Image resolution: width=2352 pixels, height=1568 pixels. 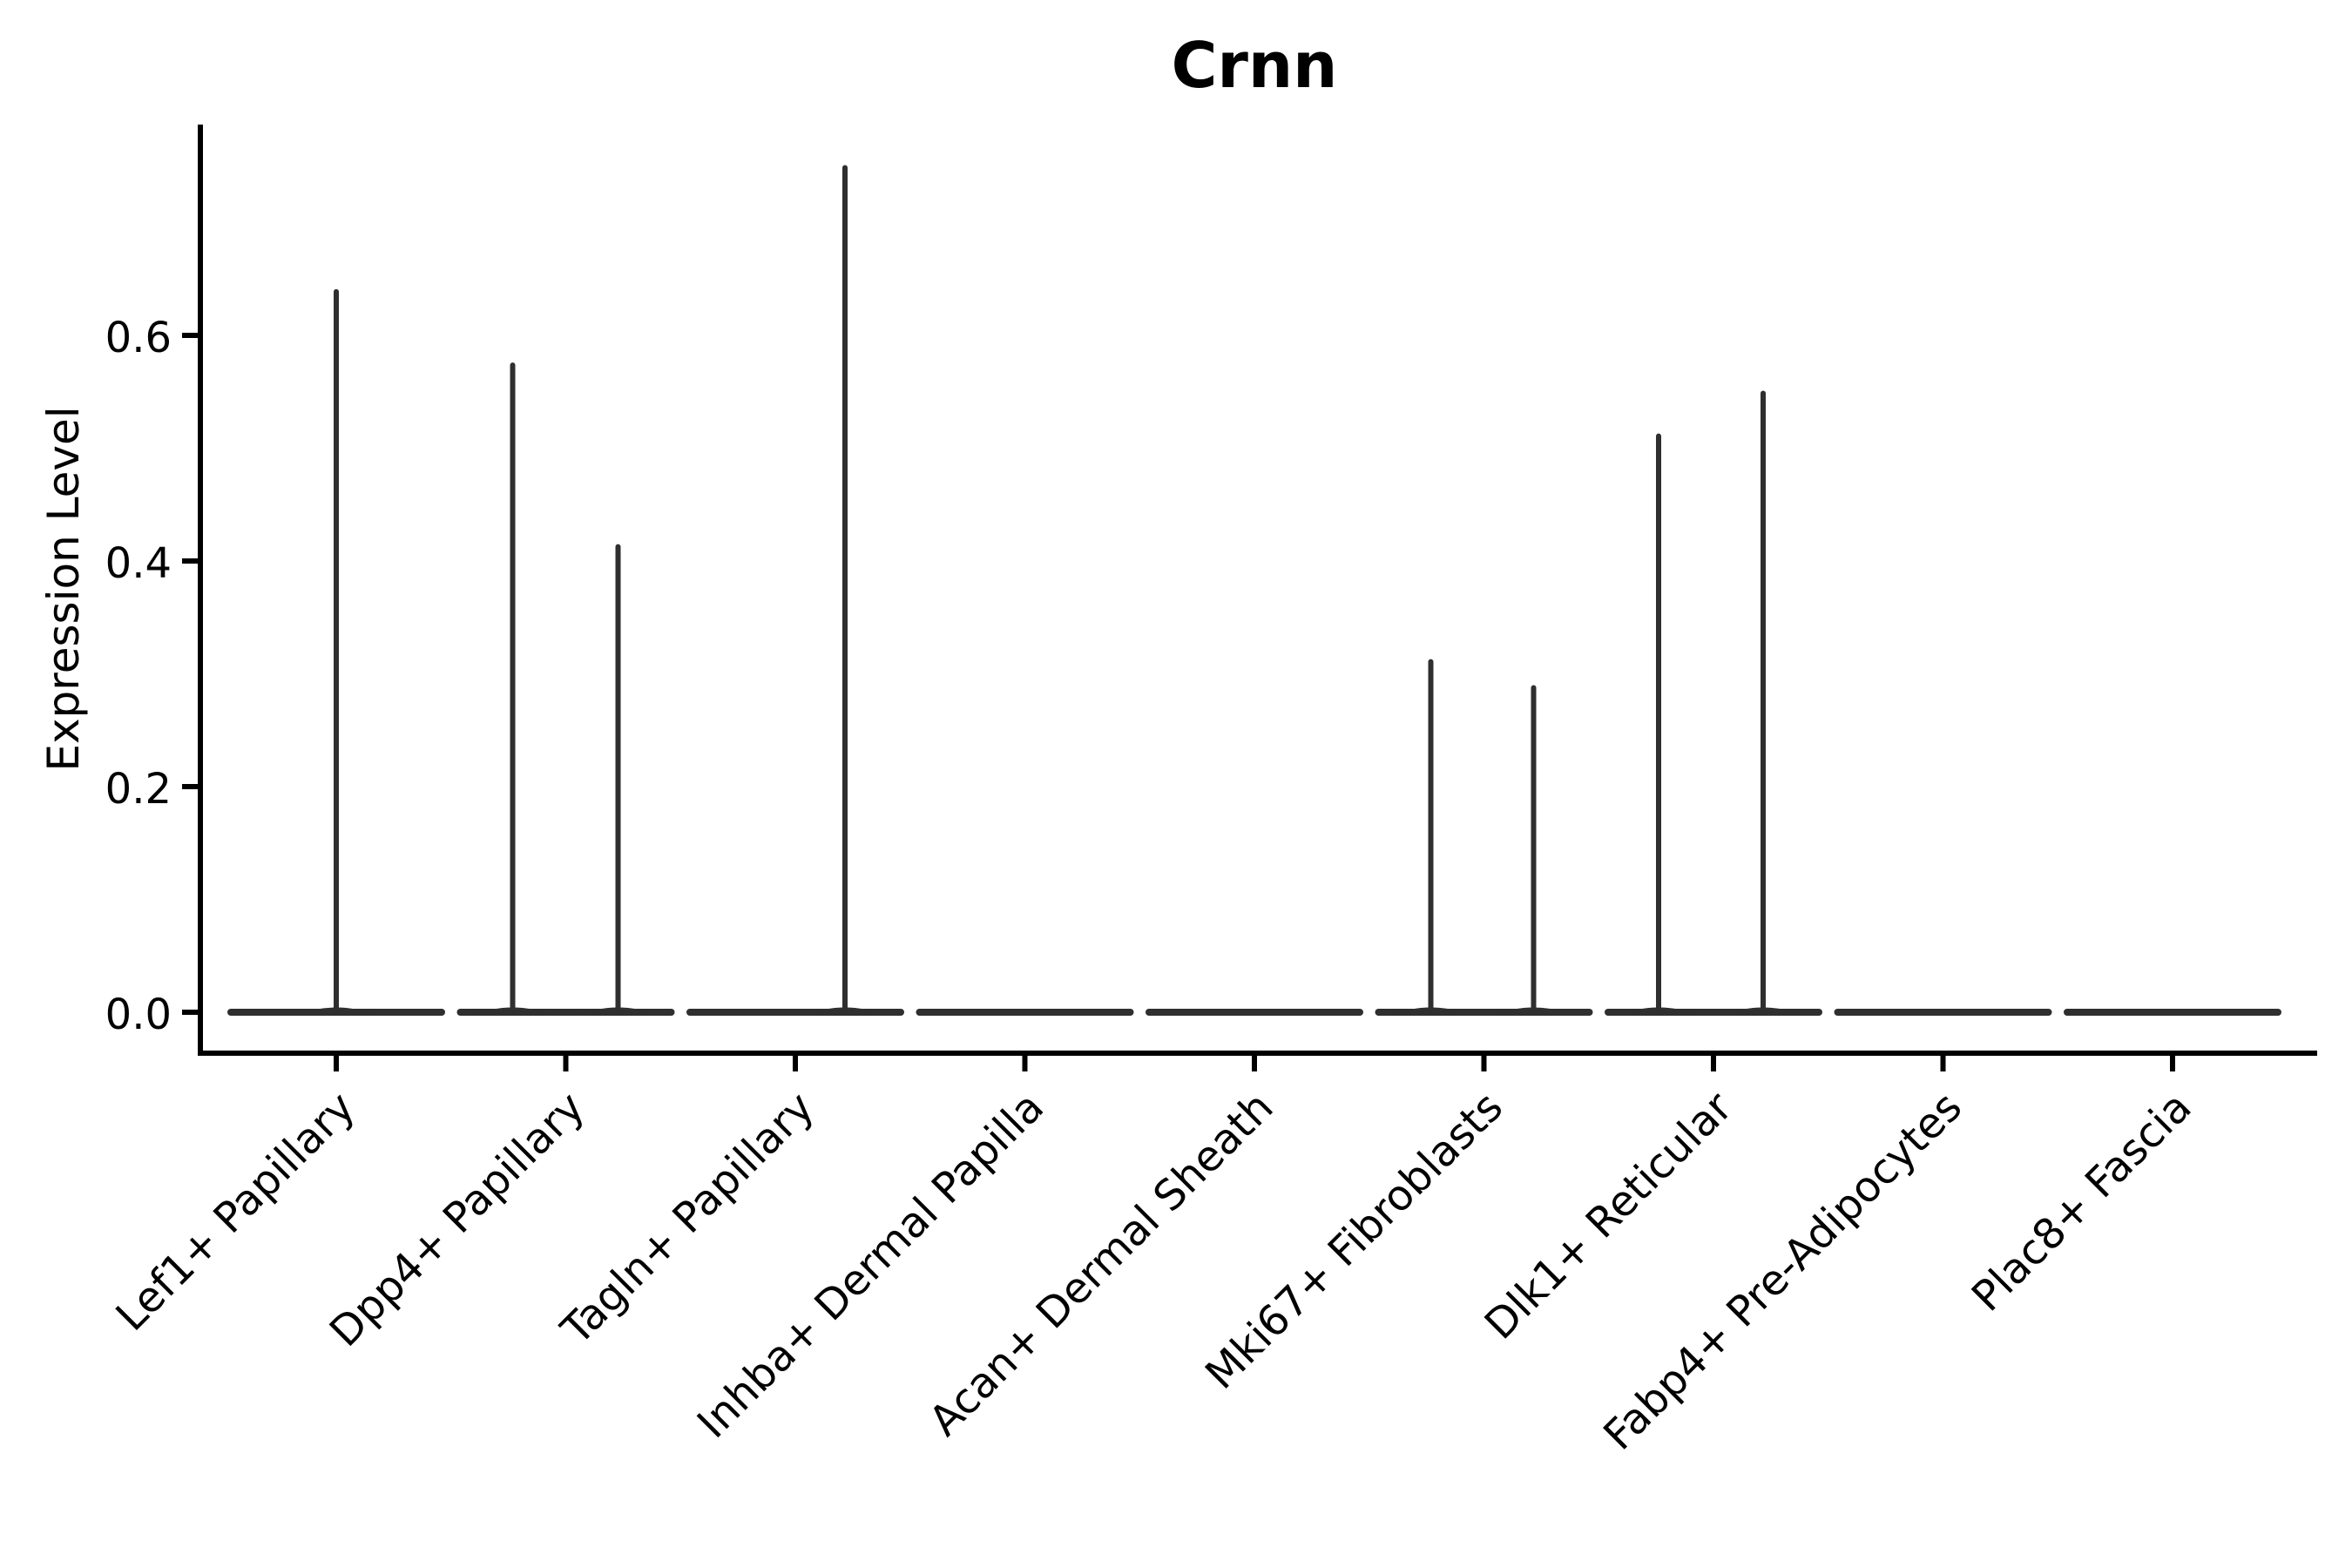 What do you see at coordinates (457, 1219) in the screenshot?
I see `x-tick-label: Dpp4+ Papillary` at bounding box center [457, 1219].